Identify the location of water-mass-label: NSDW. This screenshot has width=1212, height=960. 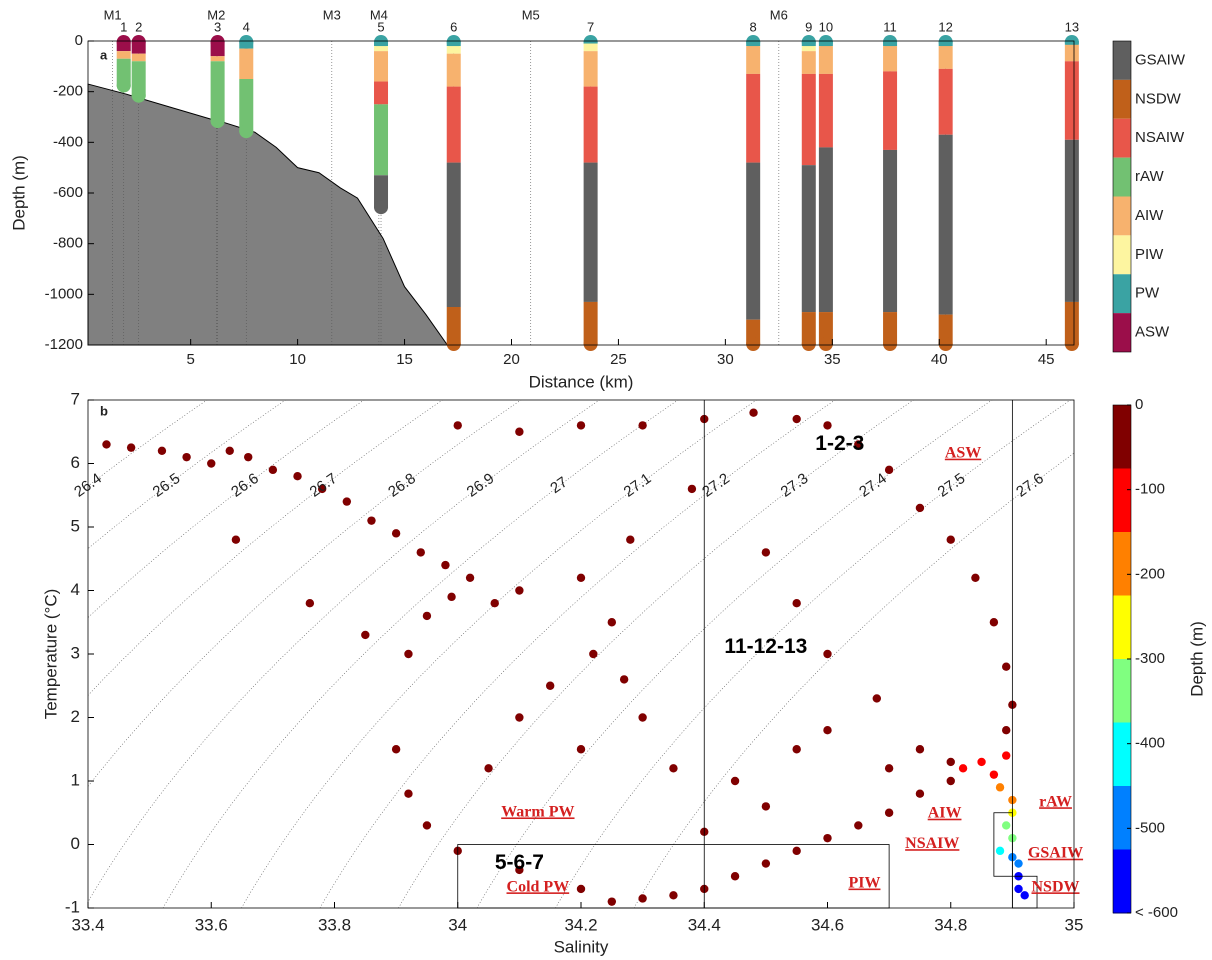
(1056, 886).